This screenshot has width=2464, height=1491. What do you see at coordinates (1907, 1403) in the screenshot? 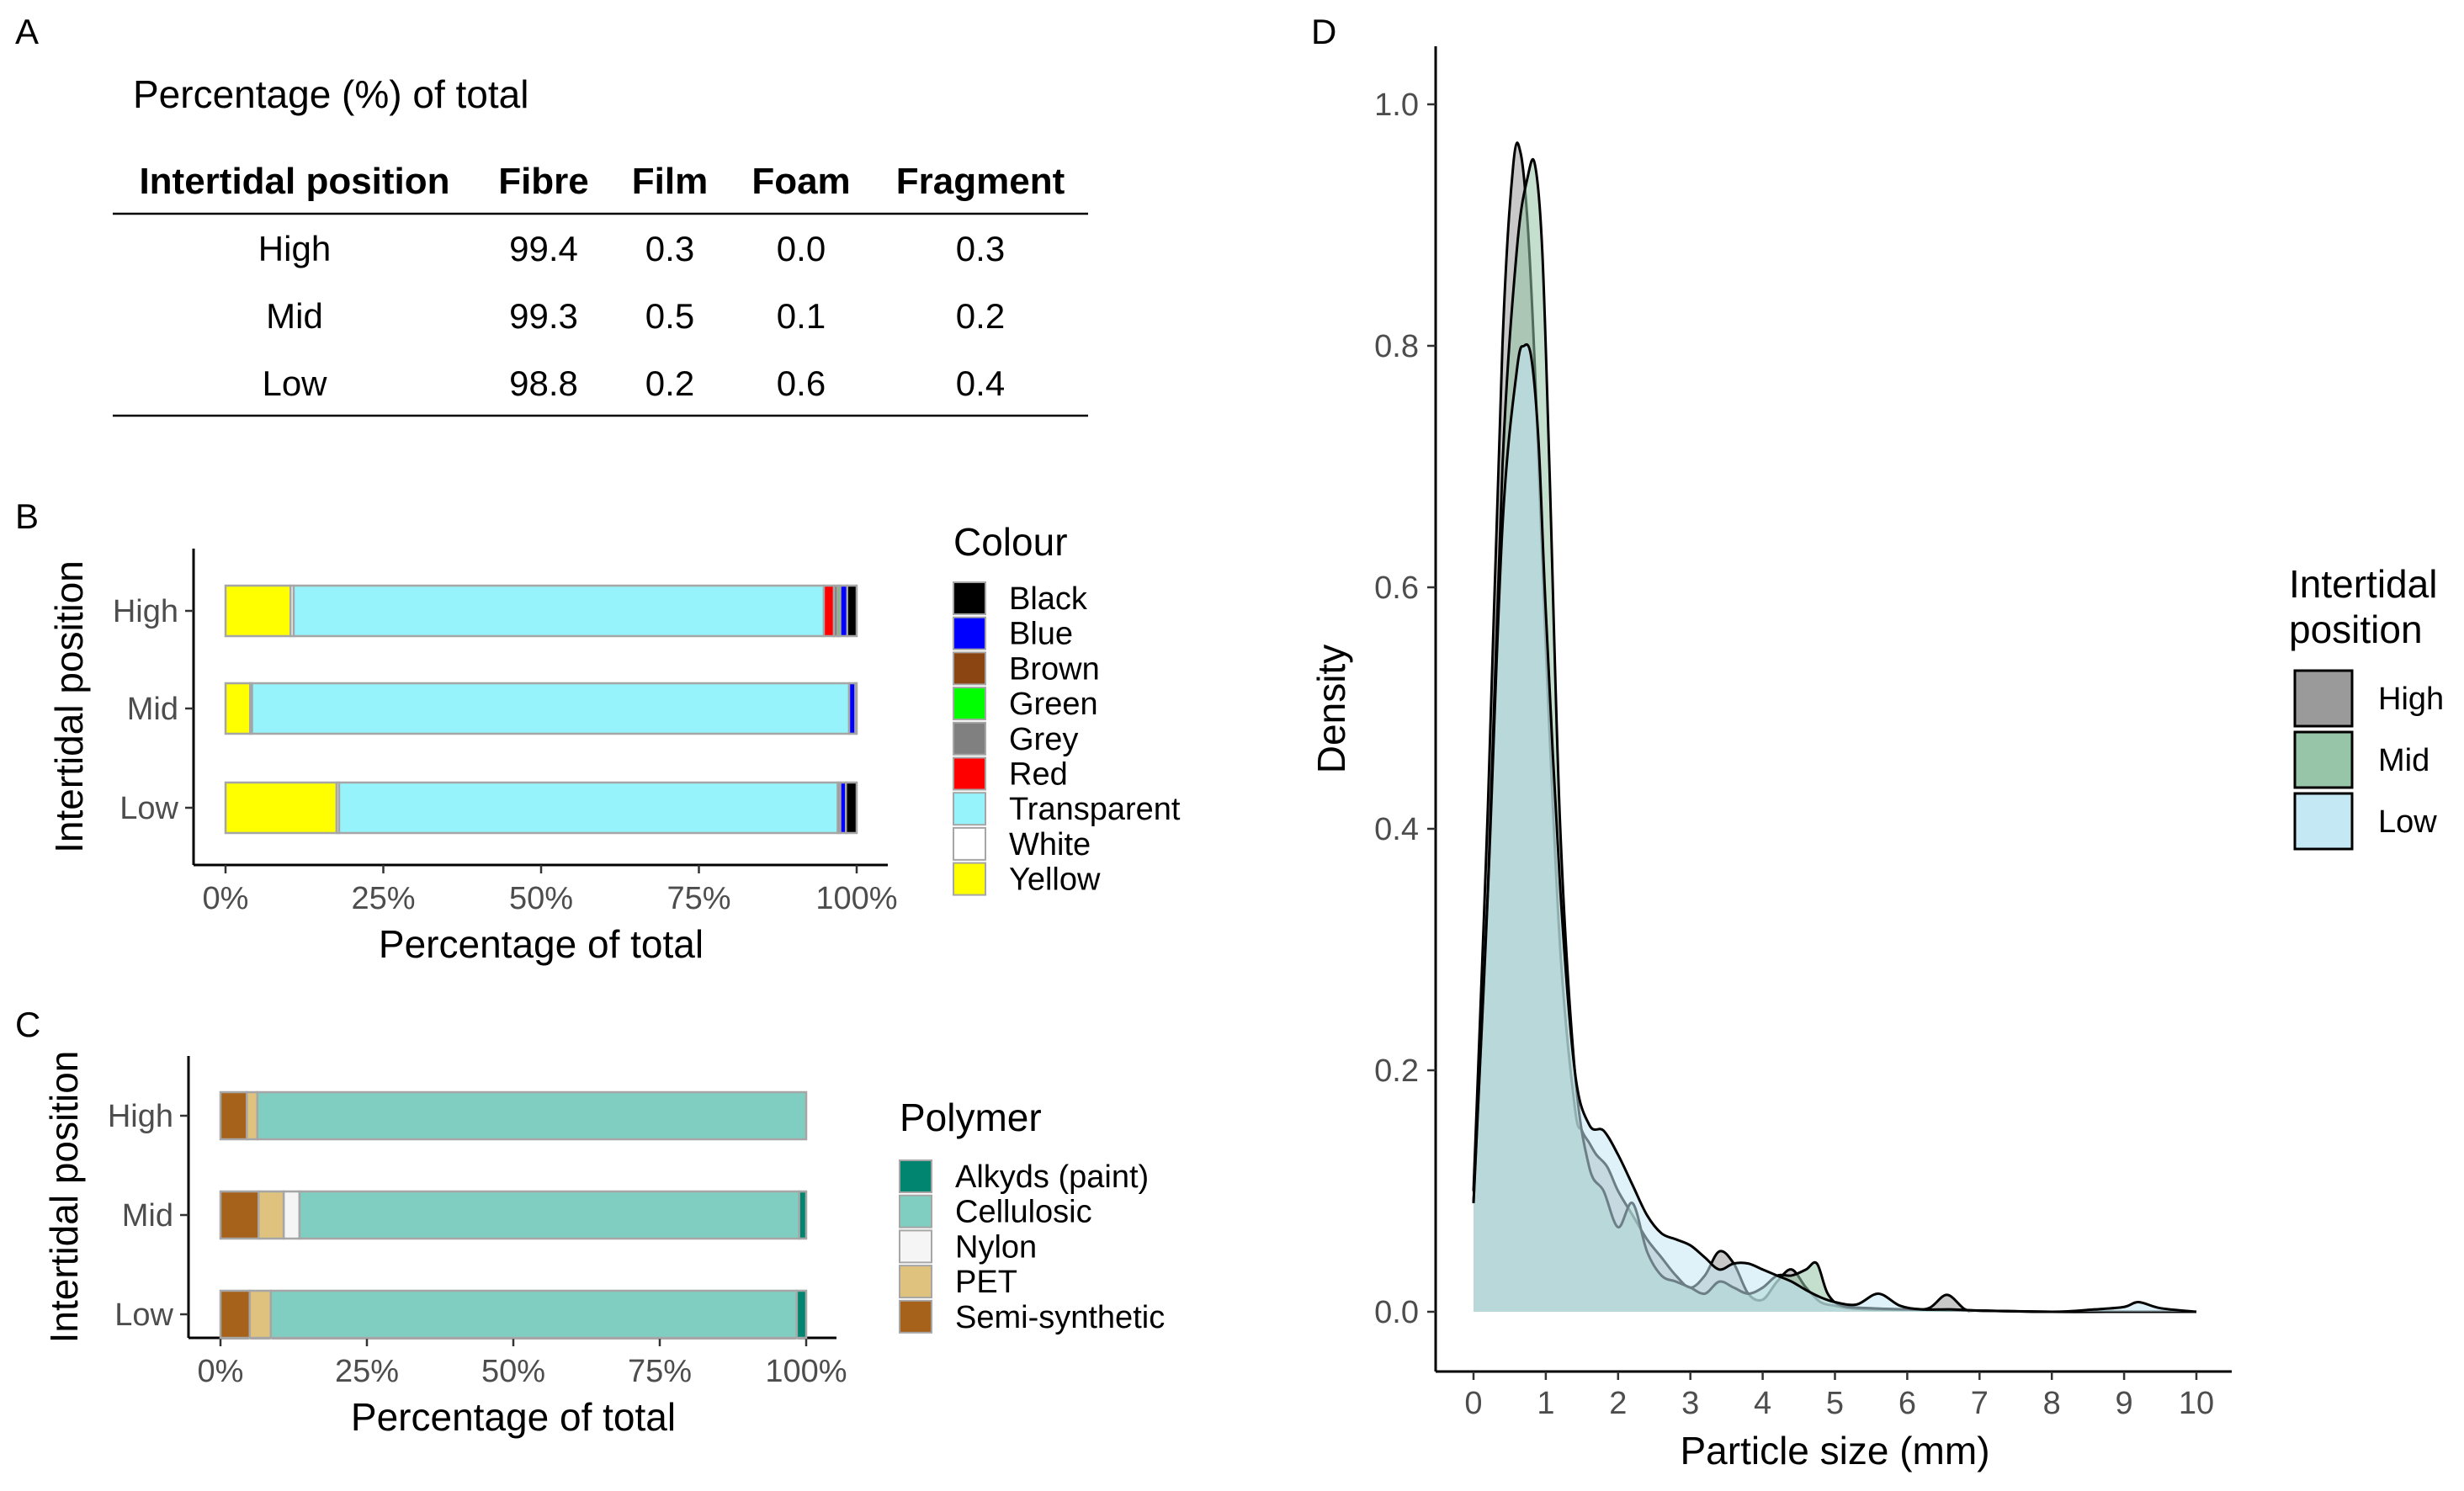
I see `x-tick-label: 6` at bounding box center [1907, 1403].